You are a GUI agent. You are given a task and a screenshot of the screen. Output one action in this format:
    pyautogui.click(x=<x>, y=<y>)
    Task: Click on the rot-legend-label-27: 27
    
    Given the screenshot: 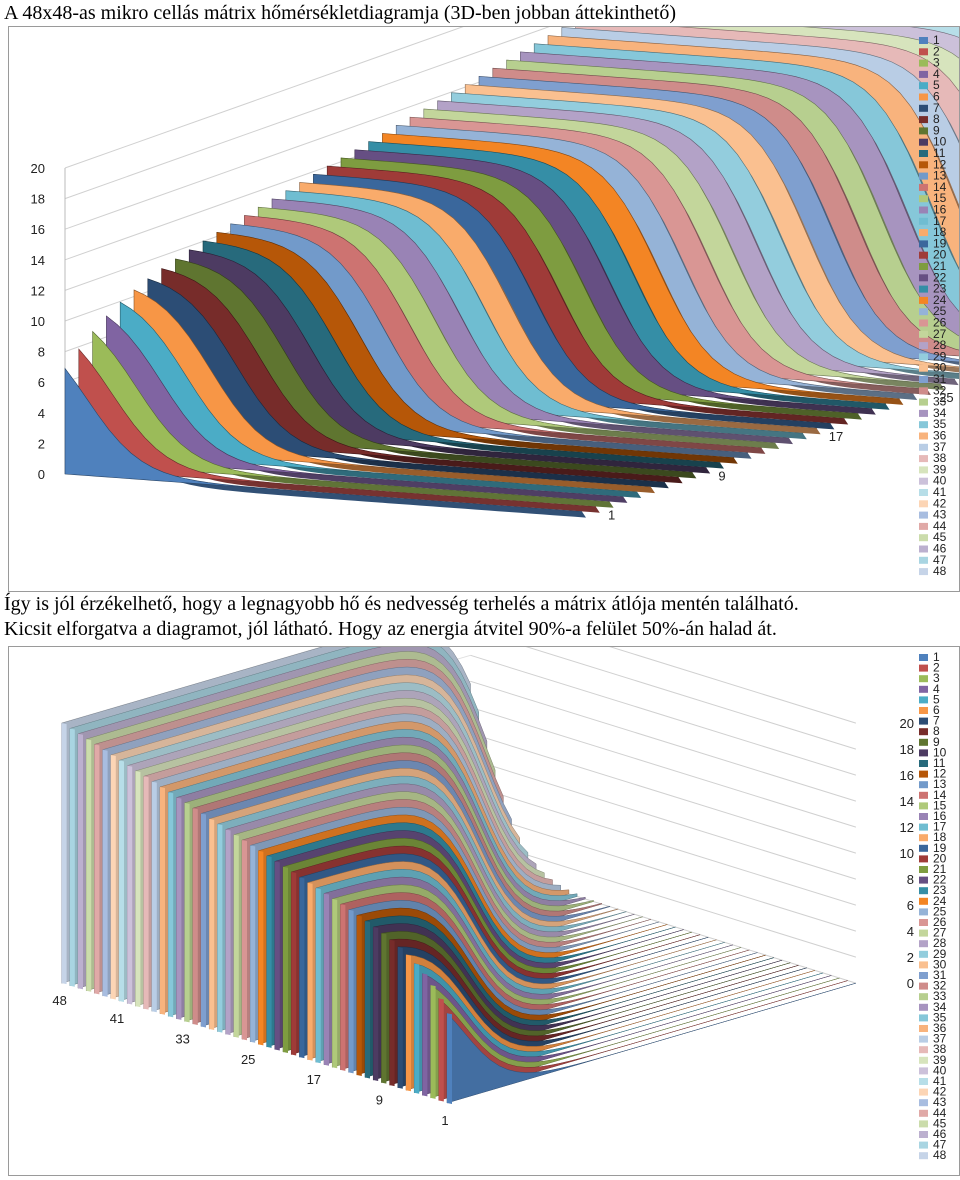 What is the action you would take?
    pyautogui.click(x=940, y=933)
    